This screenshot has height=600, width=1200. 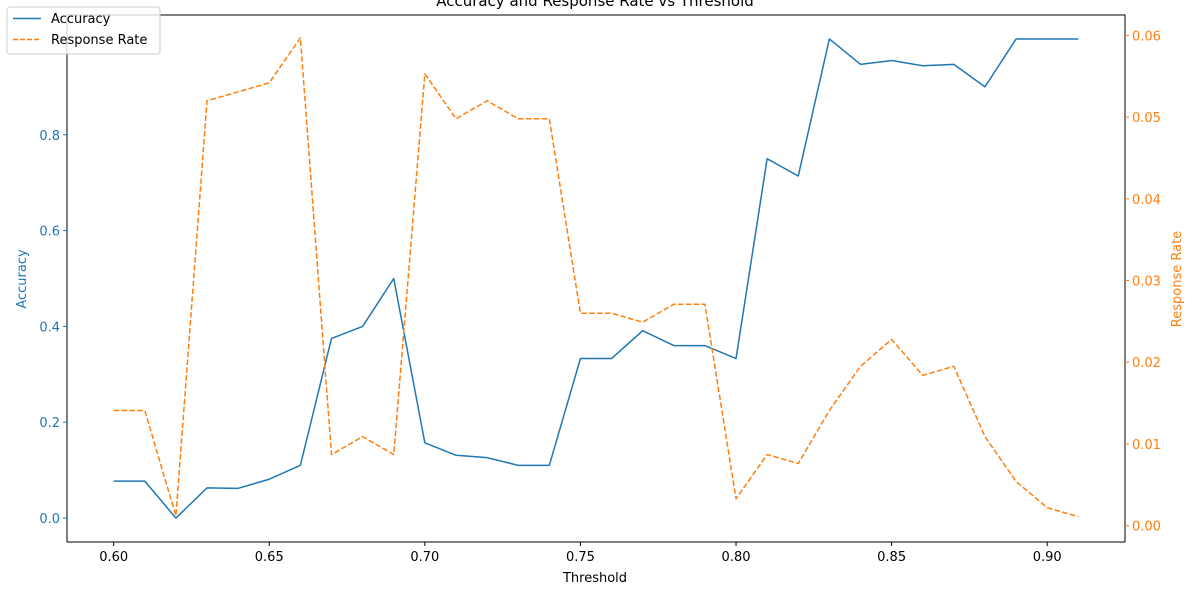 What do you see at coordinates (49, 136) in the screenshot?
I see `y-left-tick-label: 0.8` at bounding box center [49, 136].